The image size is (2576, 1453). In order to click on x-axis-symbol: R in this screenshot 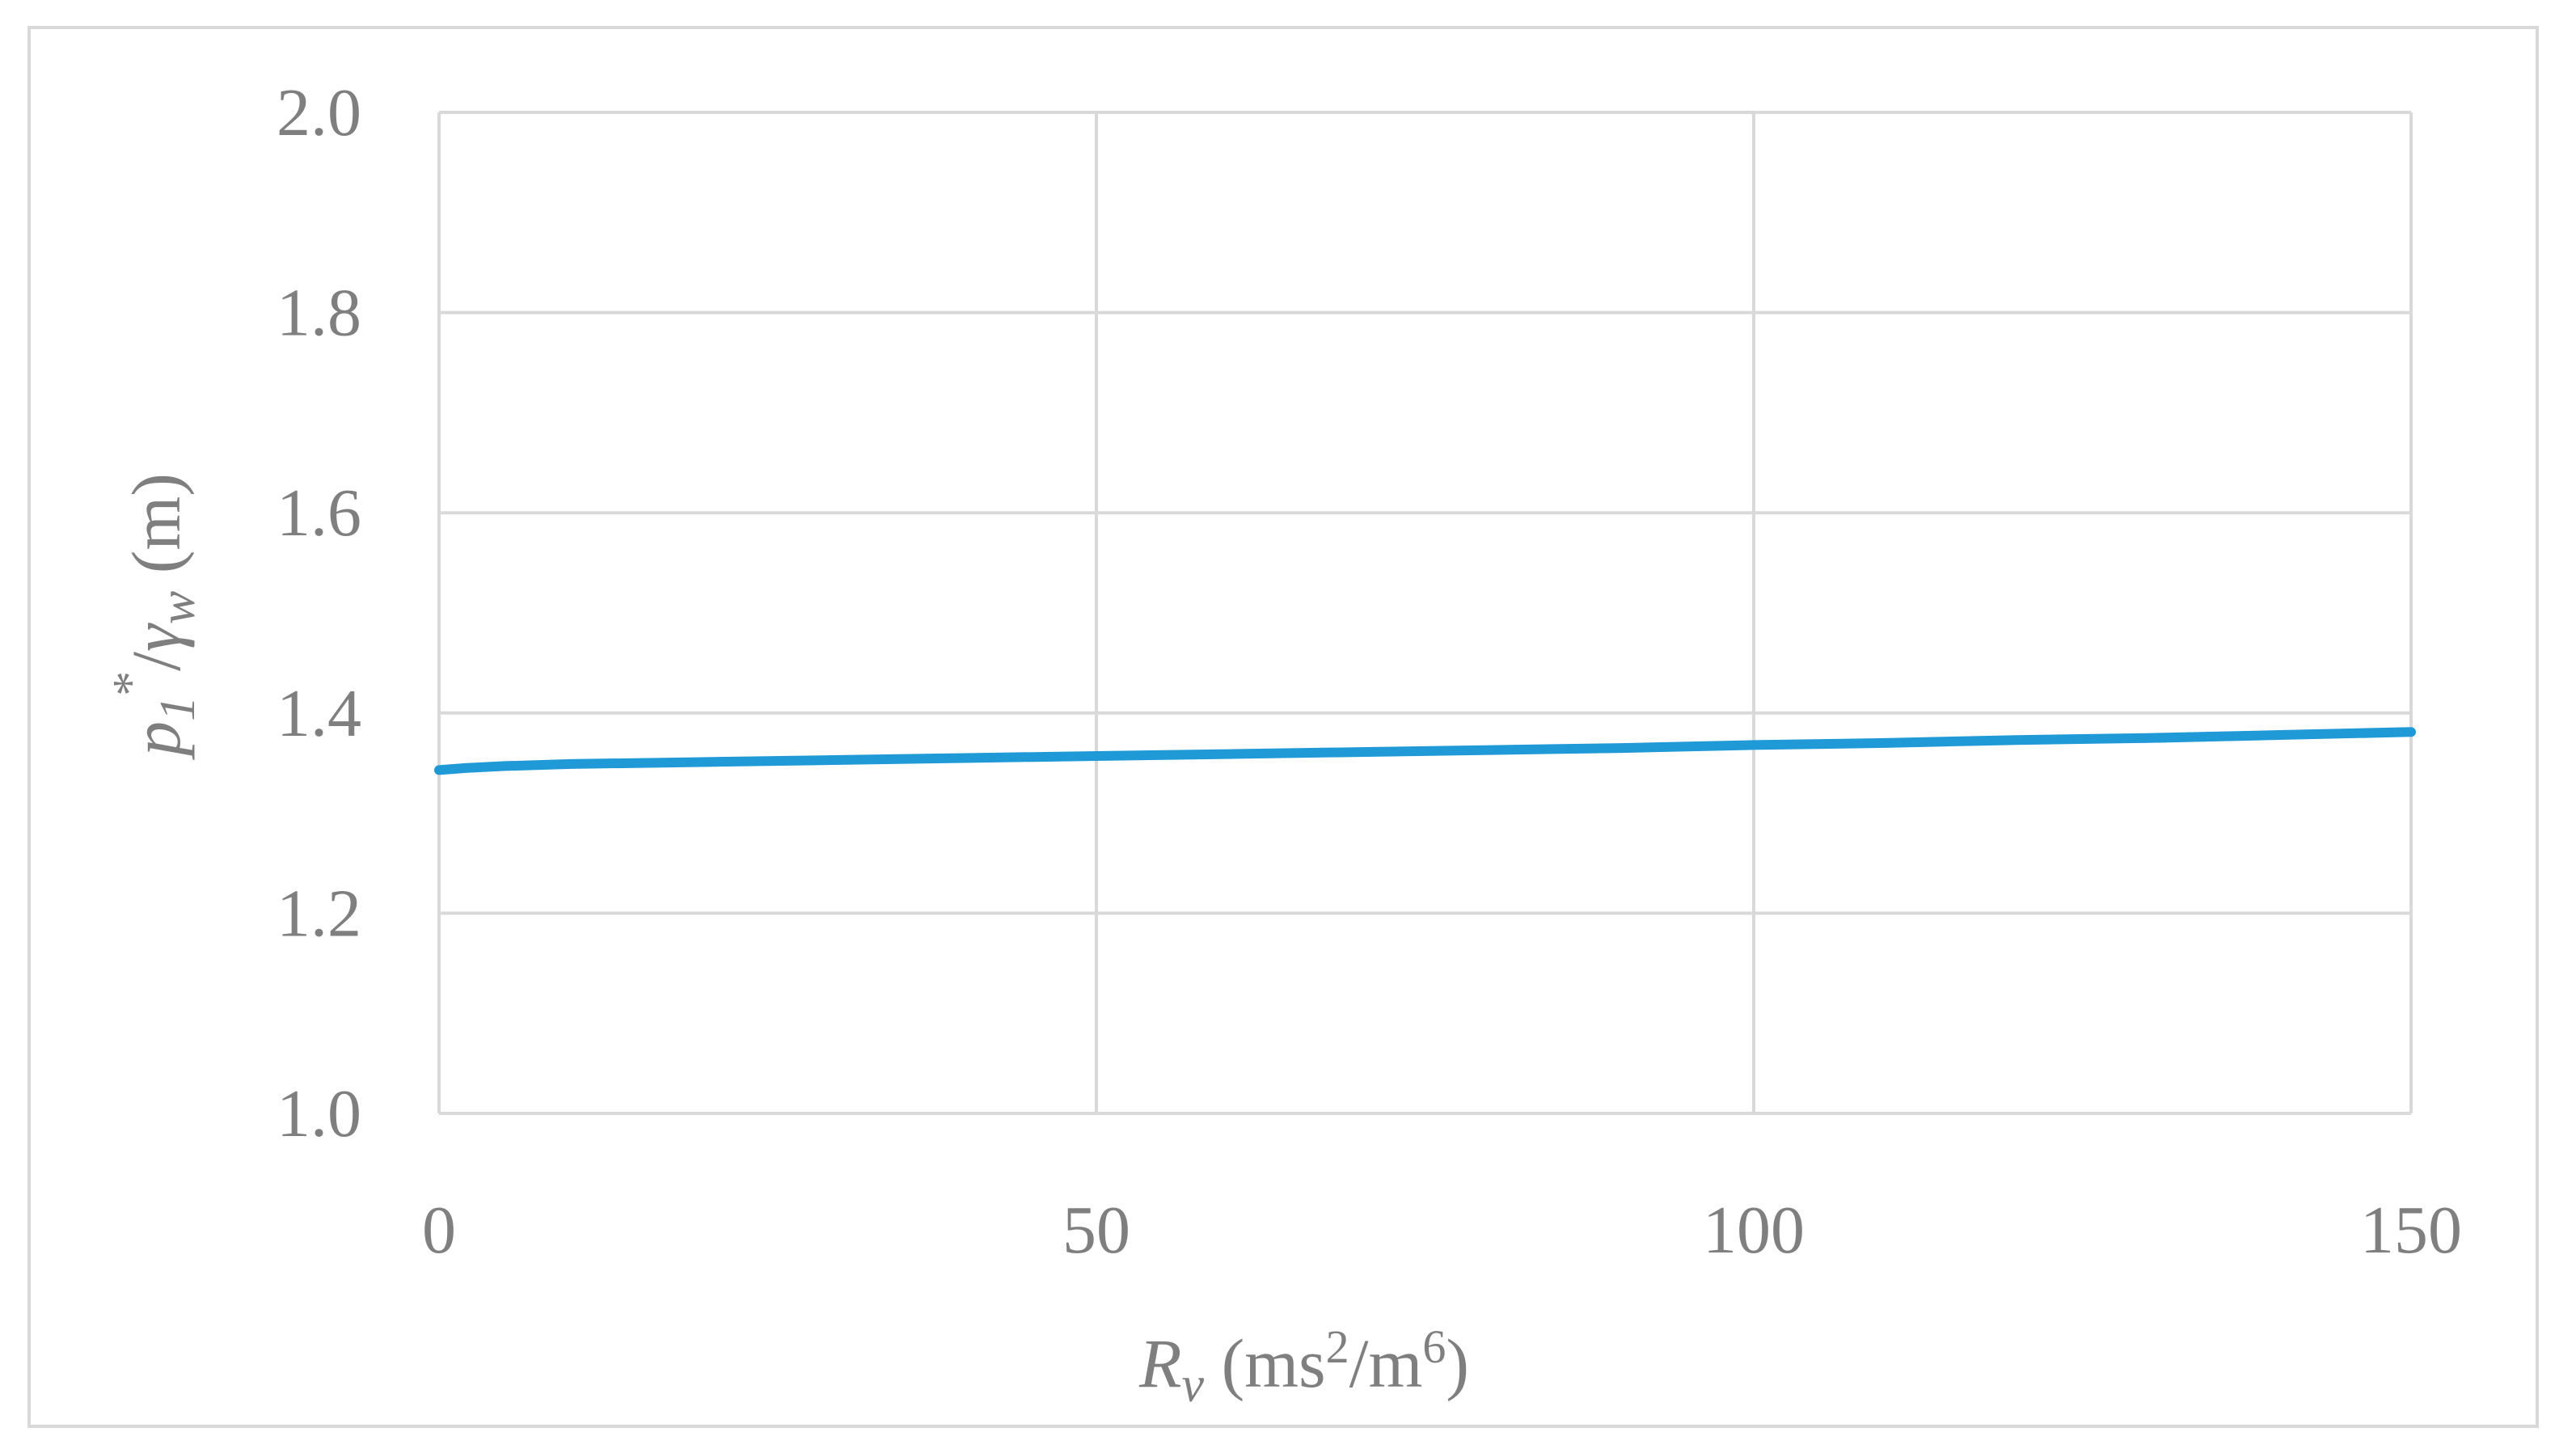, I will do `click(1160, 1363)`.